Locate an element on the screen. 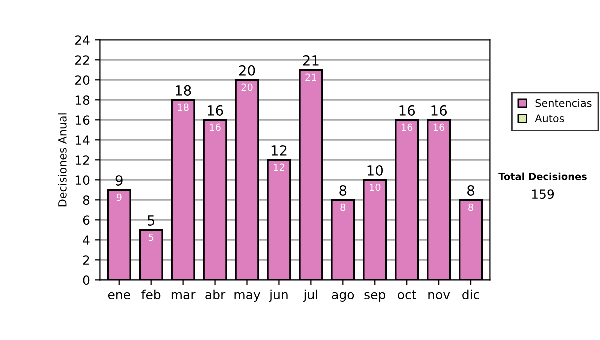 The width and height of the screenshot is (600, 340). x-tick-label: ene is located at coordinates (119, 296).